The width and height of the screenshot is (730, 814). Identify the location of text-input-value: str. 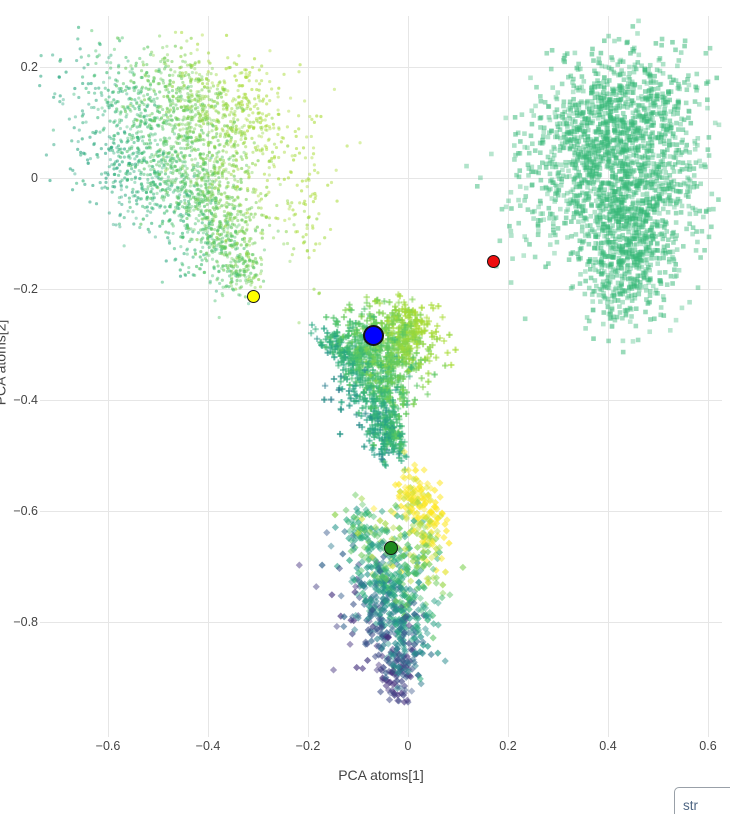
(690, 805).